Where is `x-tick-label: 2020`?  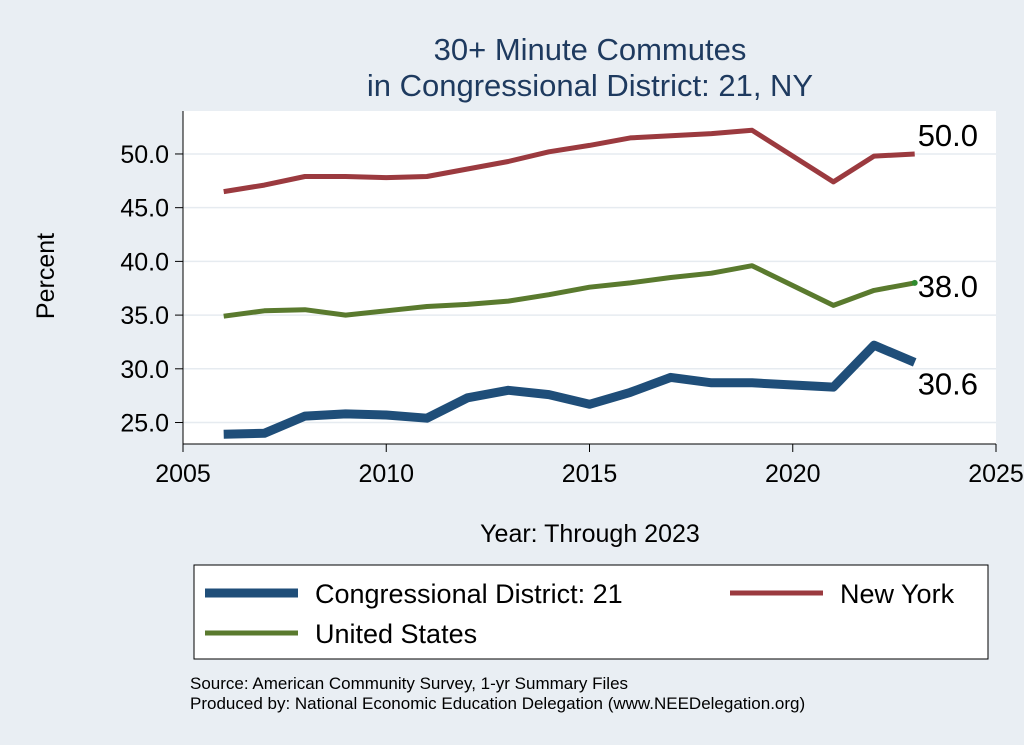
x-tick-label: 2020 is located at coordinates (793, 474).